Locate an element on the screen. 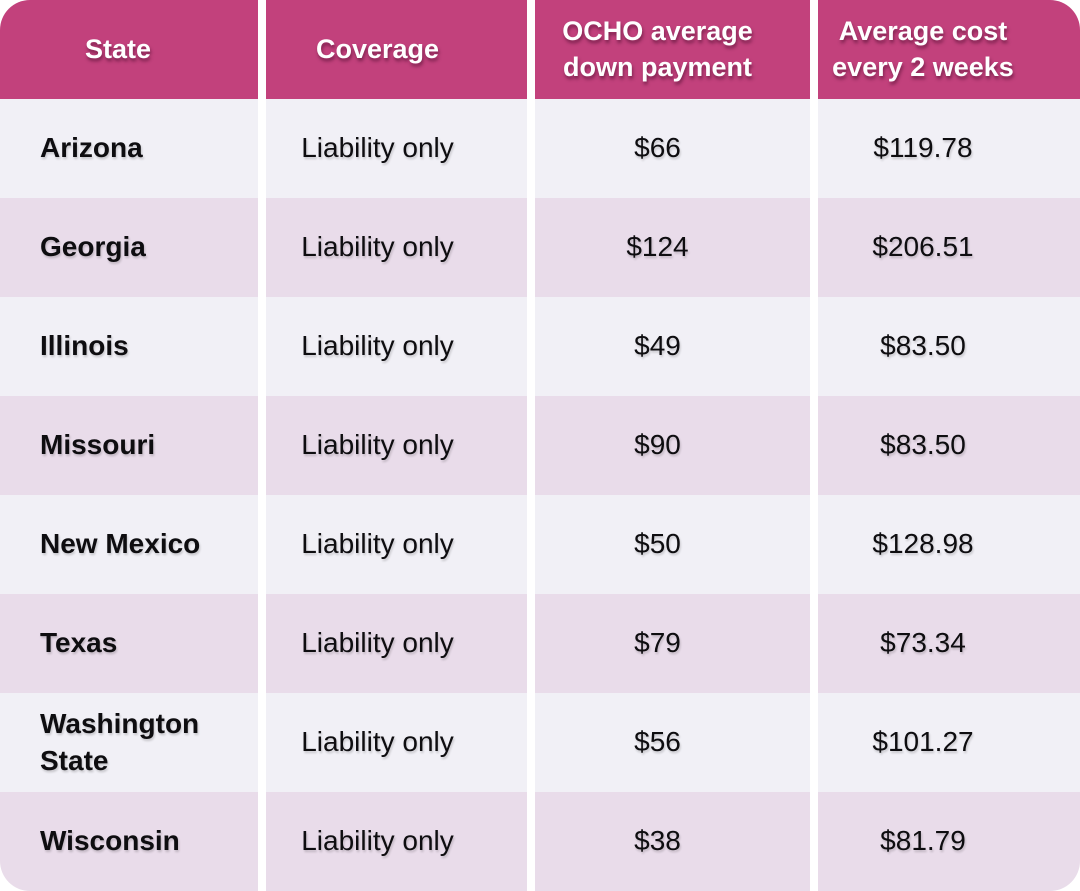 This screenshot has height=891, width=1080. cell-state: Wisconsin is located at coordinates (129, 841).